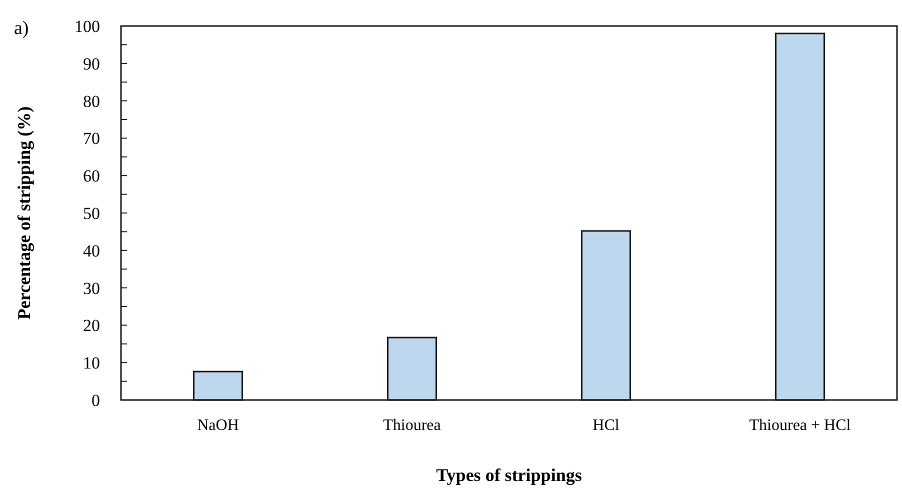 The height and width of the screenshot is (491, 902). I want to click on y-tick-label: 30, so click(91, 288).